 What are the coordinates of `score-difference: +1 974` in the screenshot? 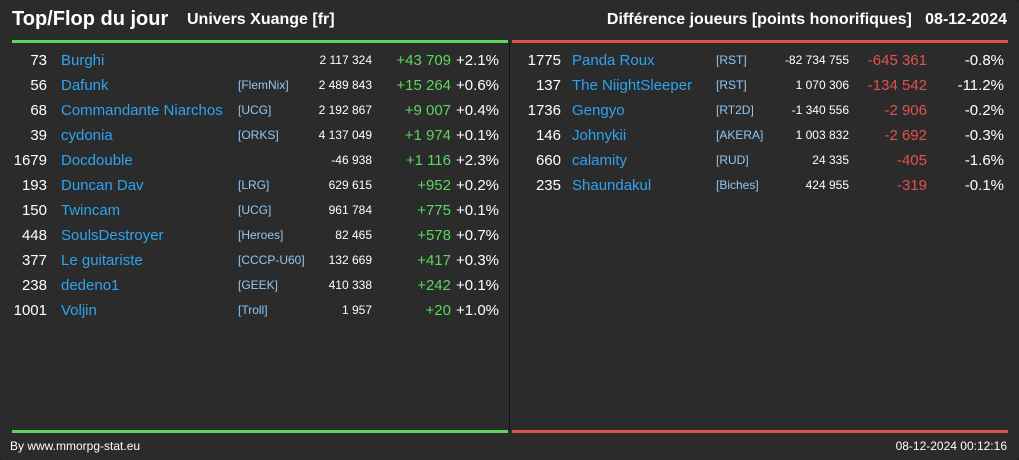 It's located at (427, 135).